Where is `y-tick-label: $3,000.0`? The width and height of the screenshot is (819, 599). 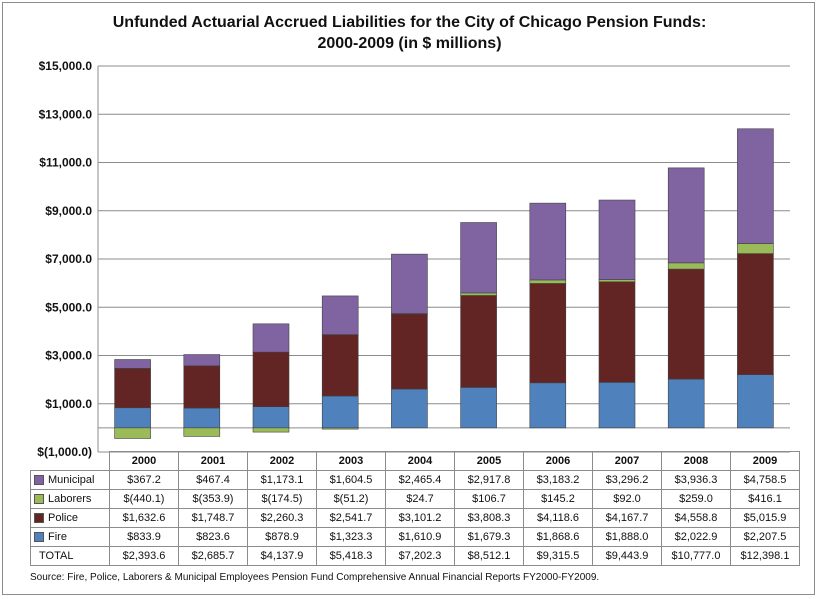 y-tick-label: $3,000.0 is located at coordinates (68, 356).